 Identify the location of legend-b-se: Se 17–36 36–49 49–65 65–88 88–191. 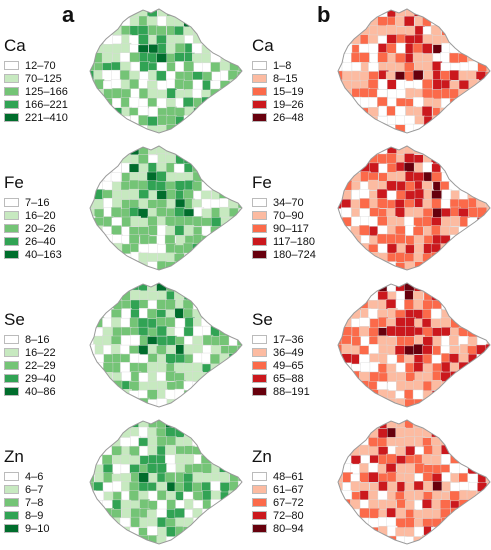
(281, 354).